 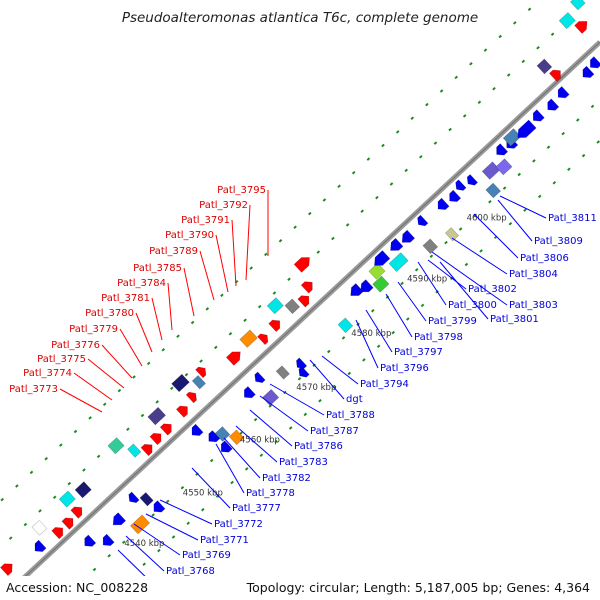 What do you see at coordinates (61, 359) in the screenshot?
I see `gene-label: Patl_3775` at bounding box center [61, 359].